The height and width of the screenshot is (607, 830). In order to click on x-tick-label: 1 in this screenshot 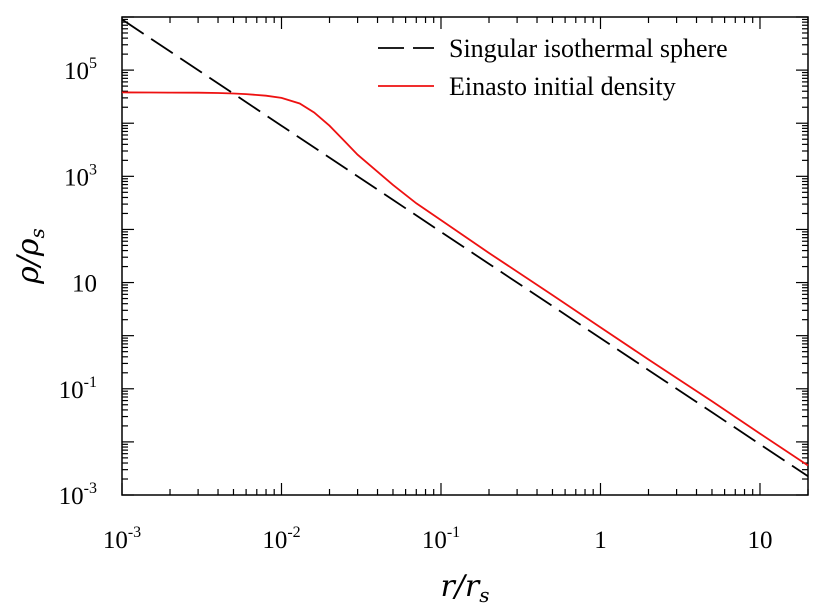, I will do `click(600, 540)`.